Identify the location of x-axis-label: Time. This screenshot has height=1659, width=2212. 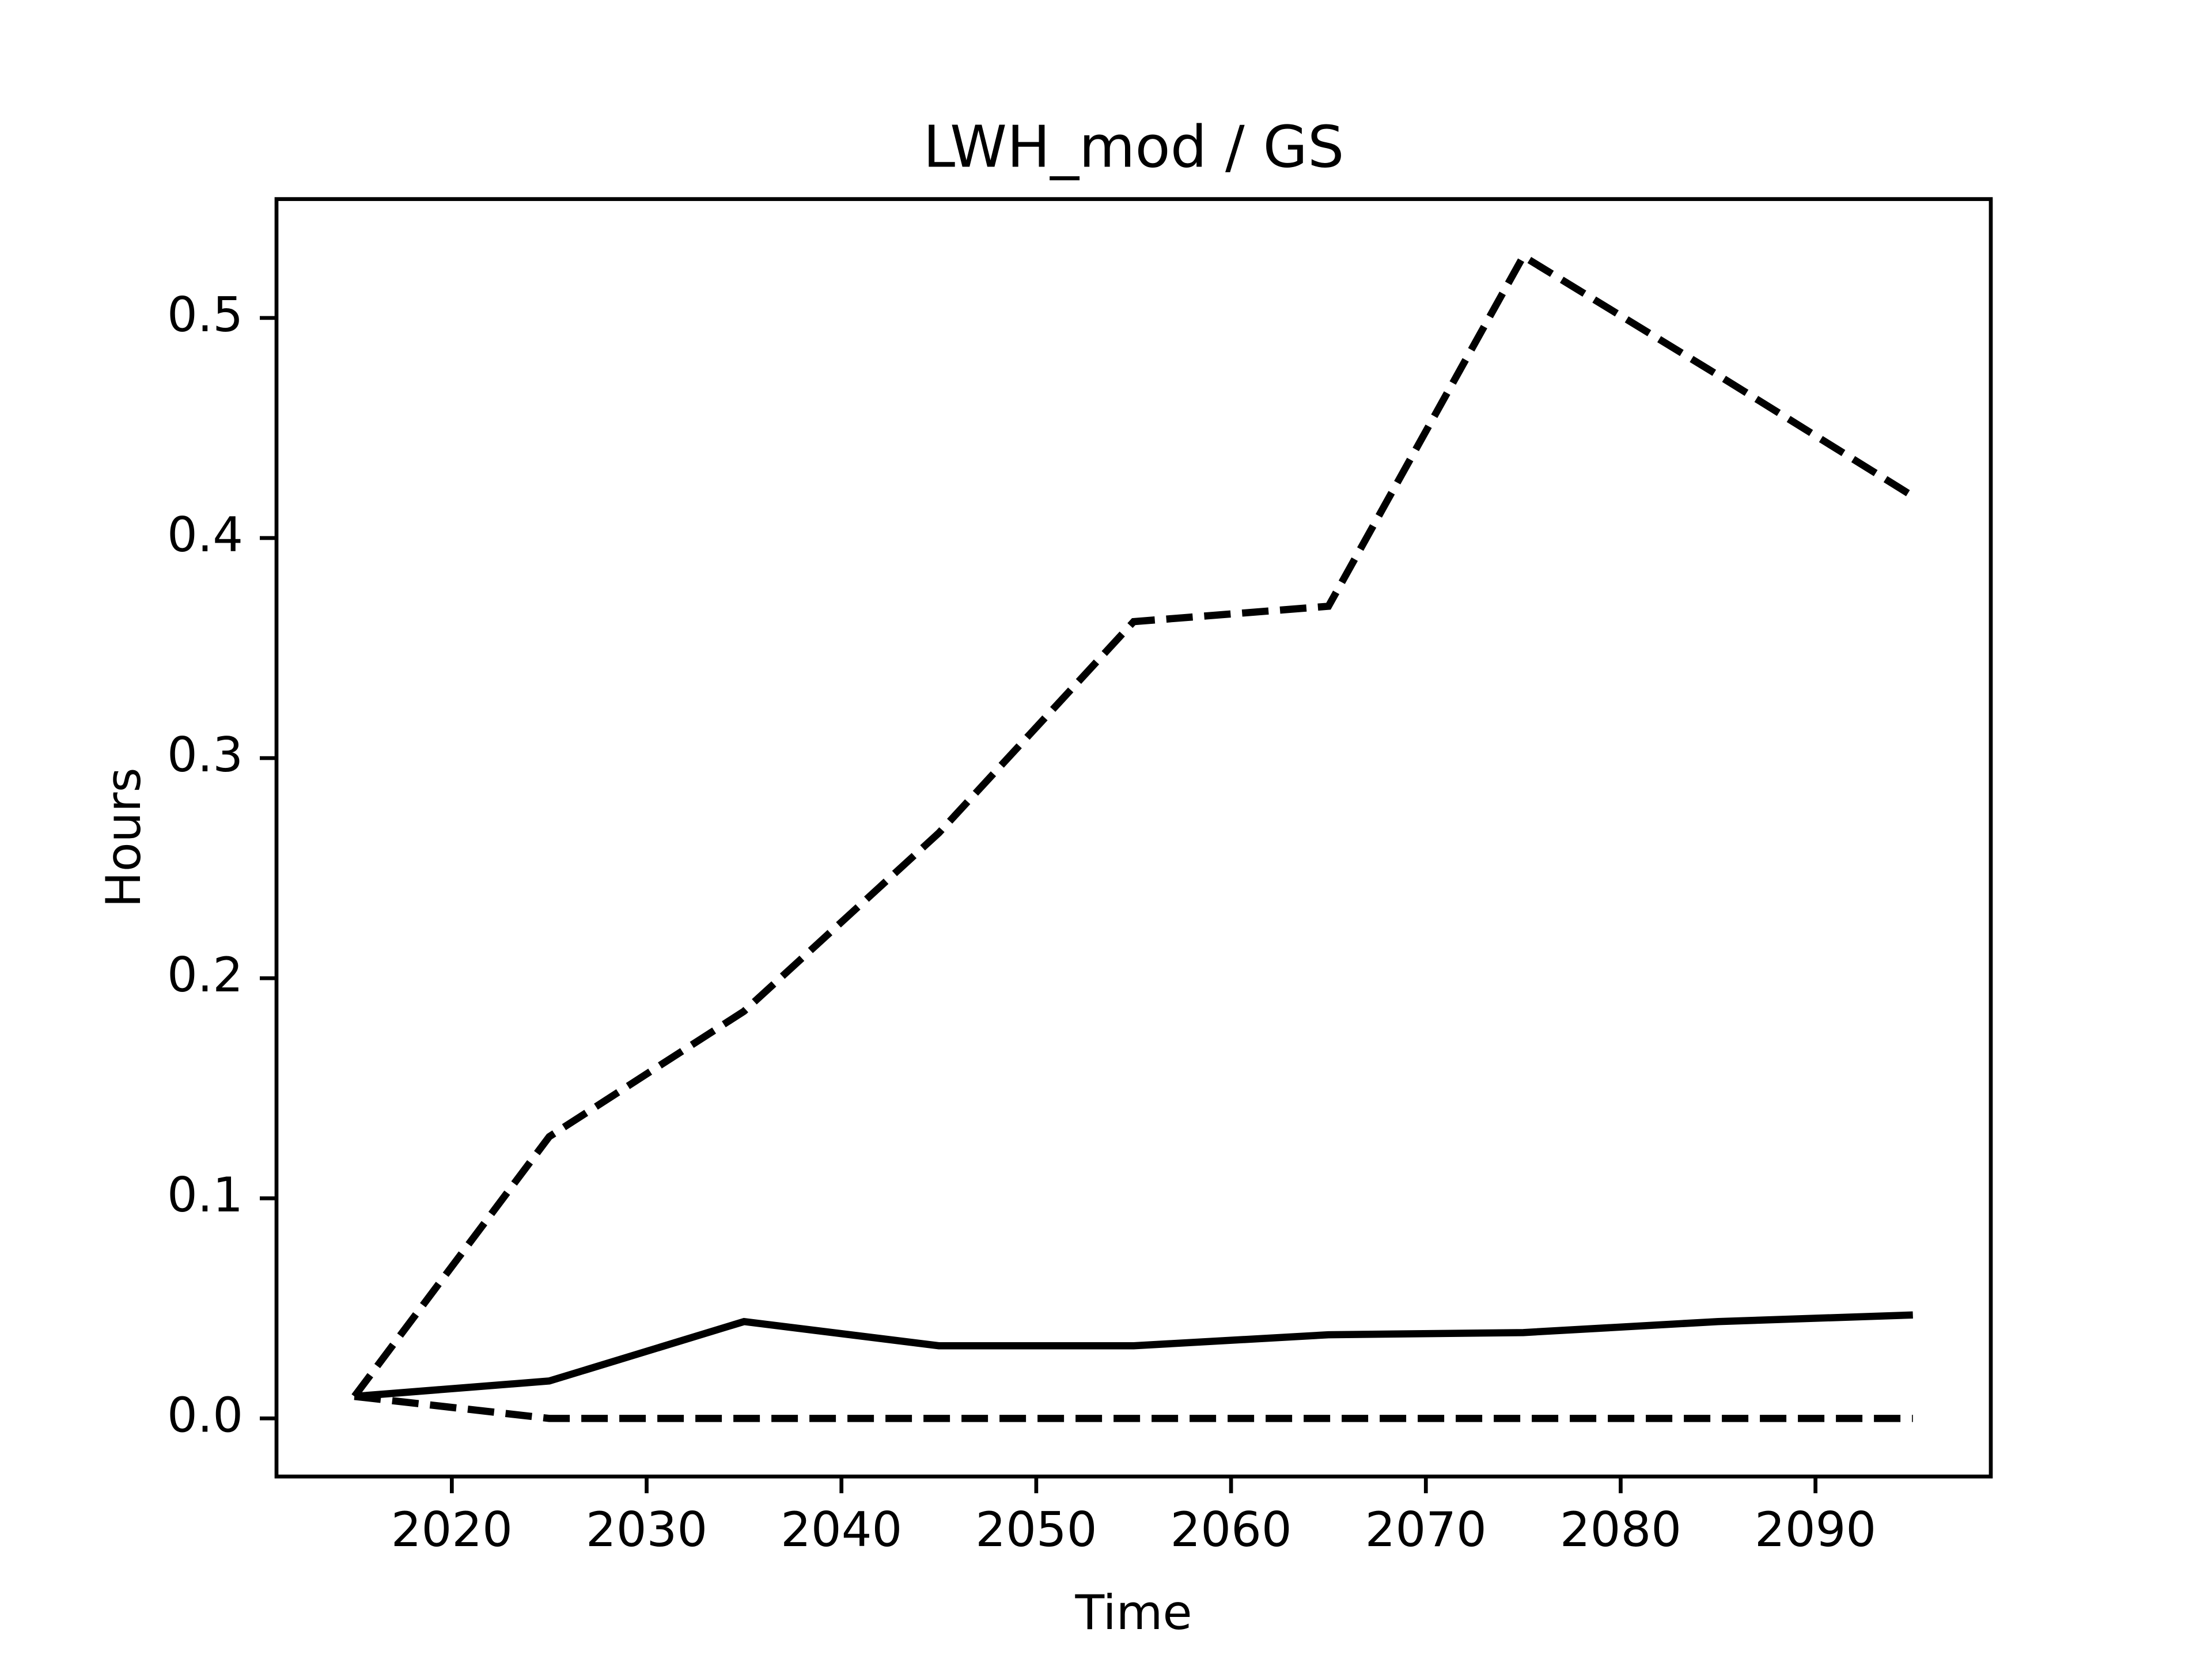
(1133, 1613).